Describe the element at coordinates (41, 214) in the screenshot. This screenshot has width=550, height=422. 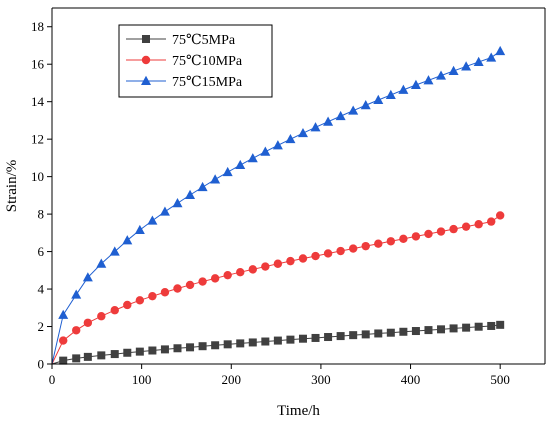
I see `y-tick-label: 8` at that location.